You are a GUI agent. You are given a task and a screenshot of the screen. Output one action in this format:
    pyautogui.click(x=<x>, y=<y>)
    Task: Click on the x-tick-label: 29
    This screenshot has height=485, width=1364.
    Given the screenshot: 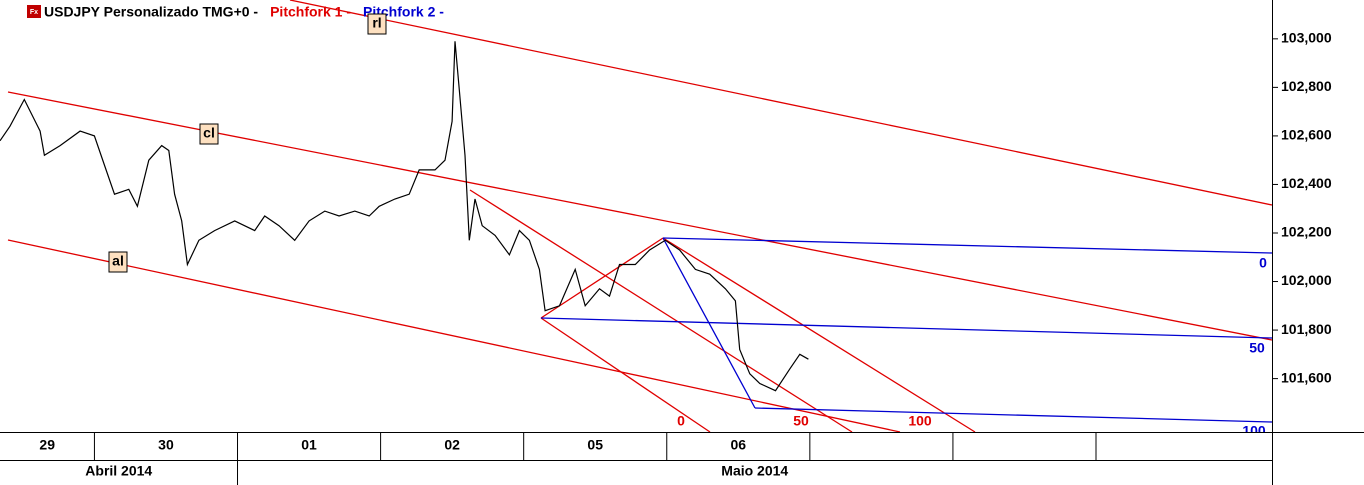 What is the action you would take?
    pyautogui.click(x=47, y=445)
    